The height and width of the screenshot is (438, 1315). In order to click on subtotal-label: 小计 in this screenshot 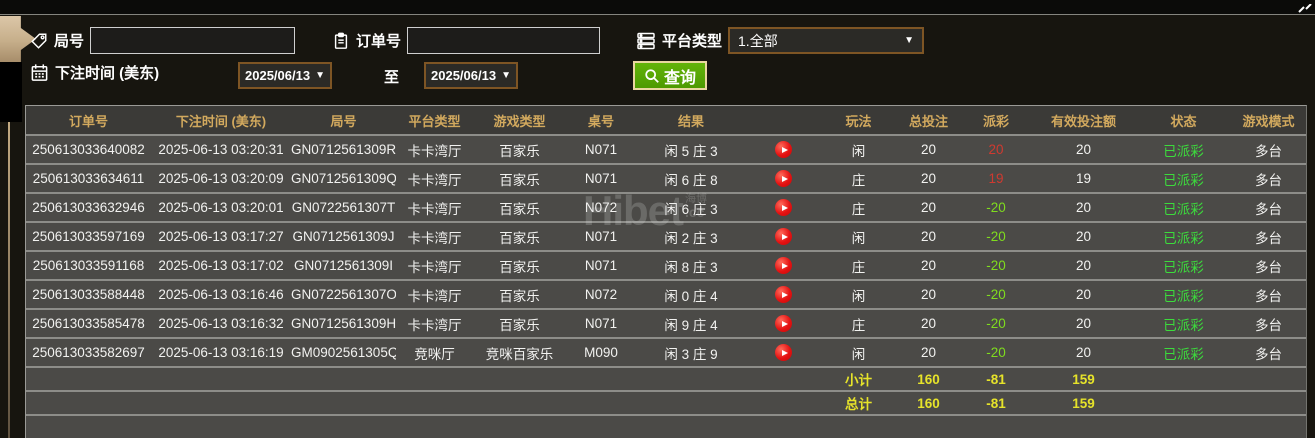, I will do `click(858, 380)`.